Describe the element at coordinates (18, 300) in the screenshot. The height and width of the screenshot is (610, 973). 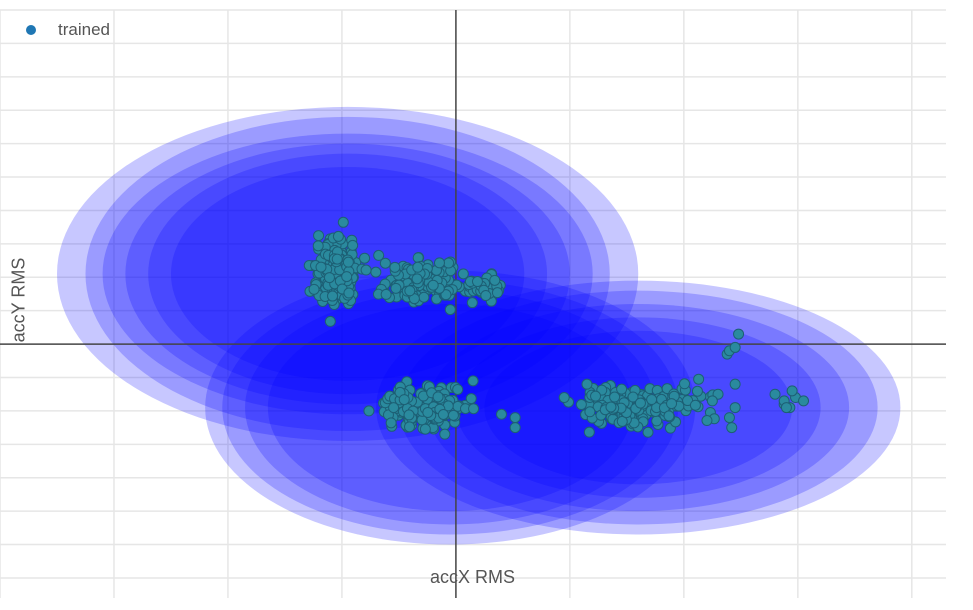
I see `y-axis-label: accY RMS` at that location.